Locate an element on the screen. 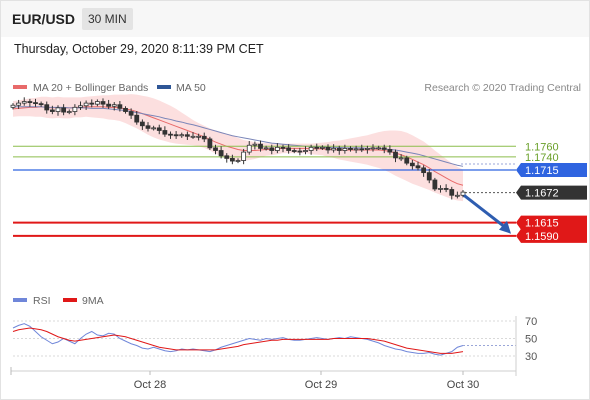  price-tag-label: 1.1672 is located at coordinates (542, 194).